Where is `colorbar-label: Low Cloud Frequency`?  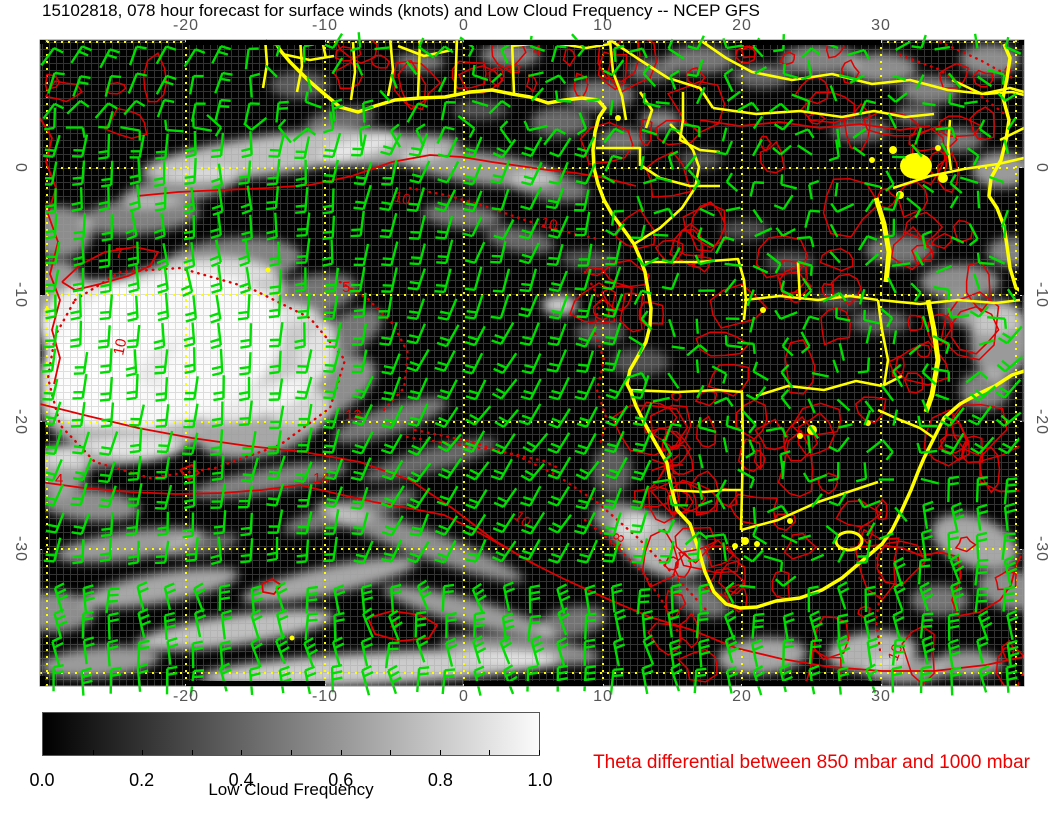
colorbar-label: Low Cloud Frequency is located at coordinates (291, 789).